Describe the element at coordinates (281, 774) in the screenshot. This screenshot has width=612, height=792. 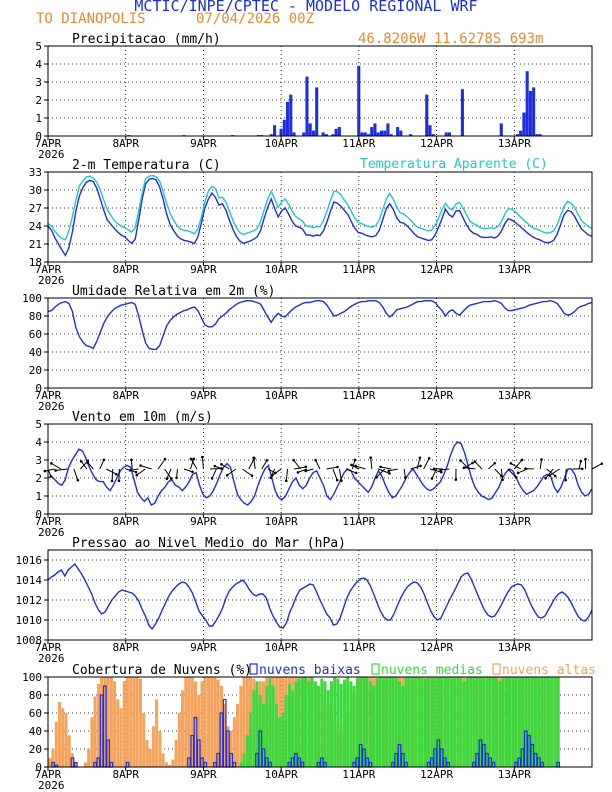
I see `x-tick-label: 10APR` at that location.